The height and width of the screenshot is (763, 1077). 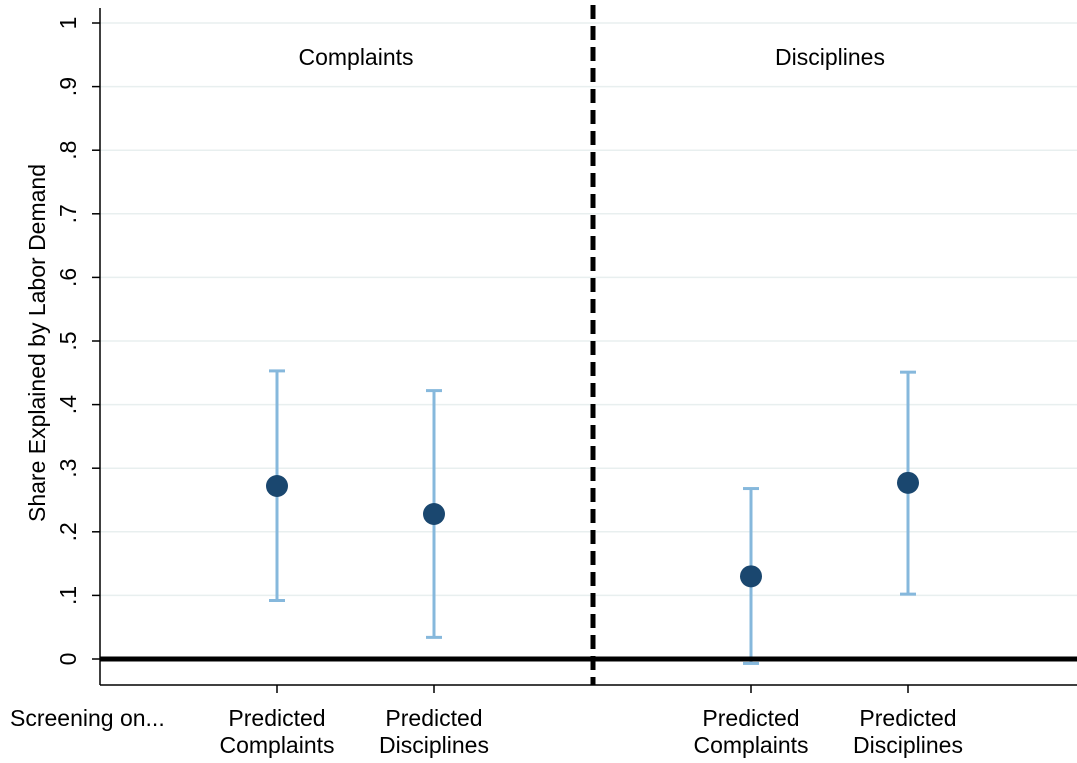 What do you see at coordinates (591, 57) in the screenshot?
I see `panel-titles: Complaints Disciplines` at bounding box center [591, 57].